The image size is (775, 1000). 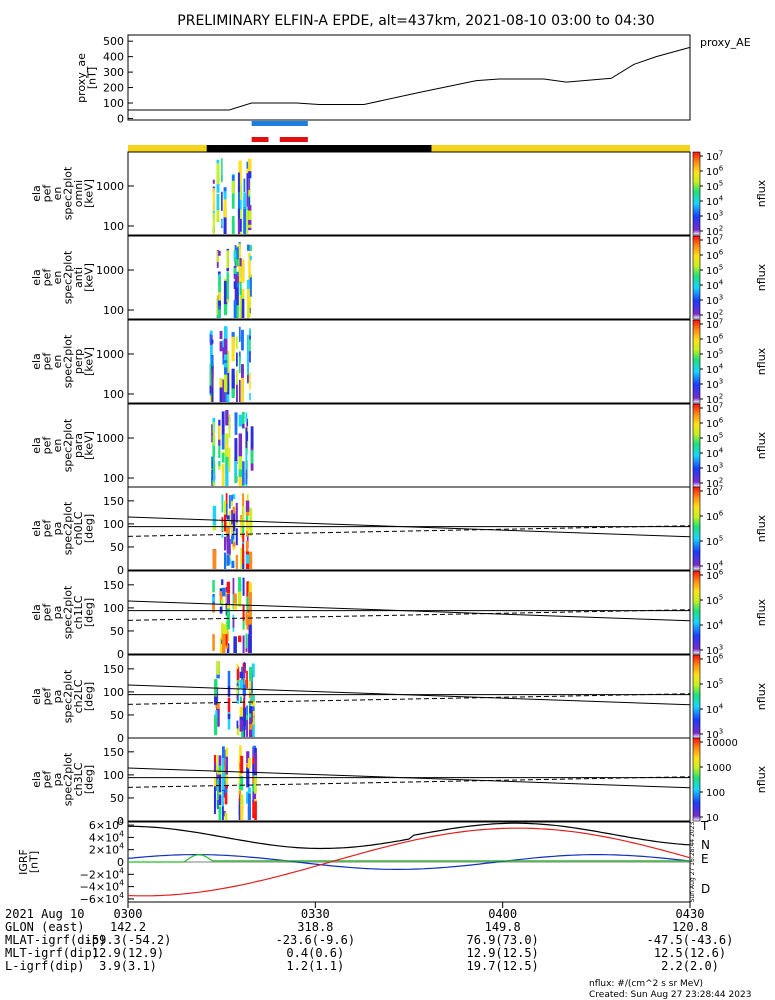 I want to click on pa-ch2LC-ylabel-line: [deg], so click(x=88, y=696).